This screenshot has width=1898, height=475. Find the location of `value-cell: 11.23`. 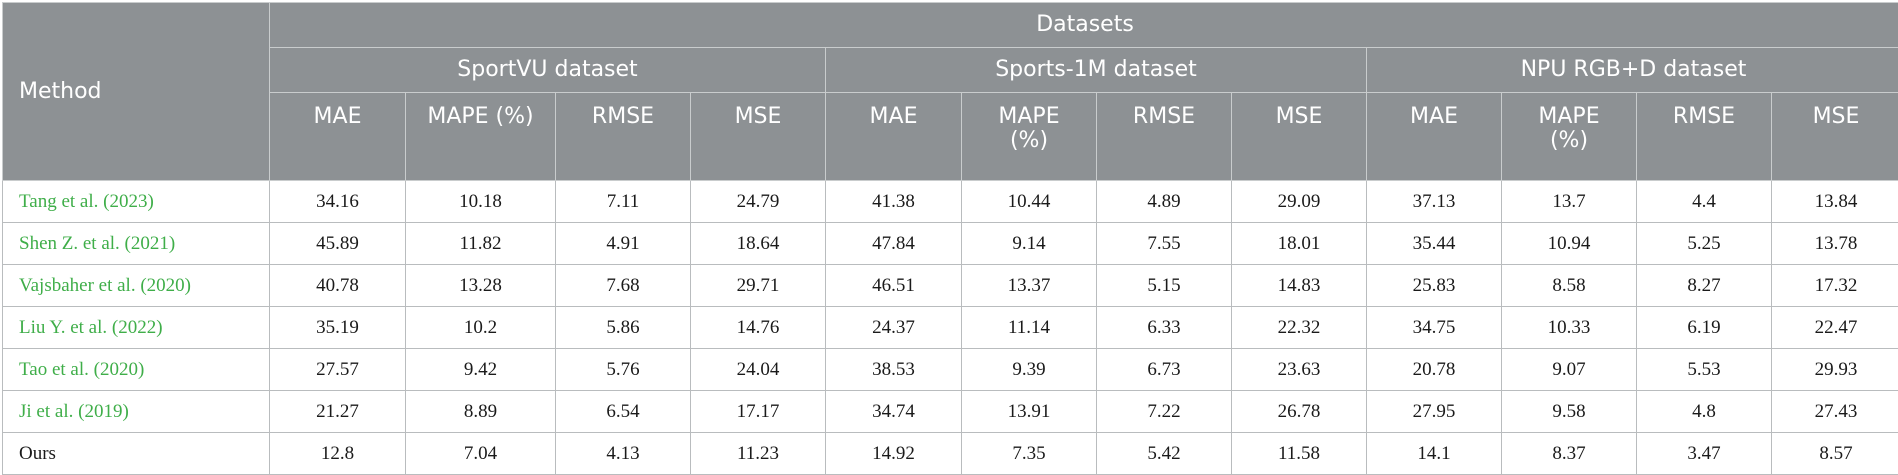

value-cell: 11.23 is located at coordinates (758, 454).